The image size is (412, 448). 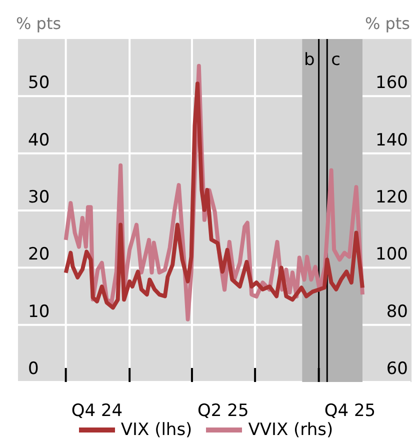 I want to click on legend-label: VIX (lhs), so click(x=156, y=430).